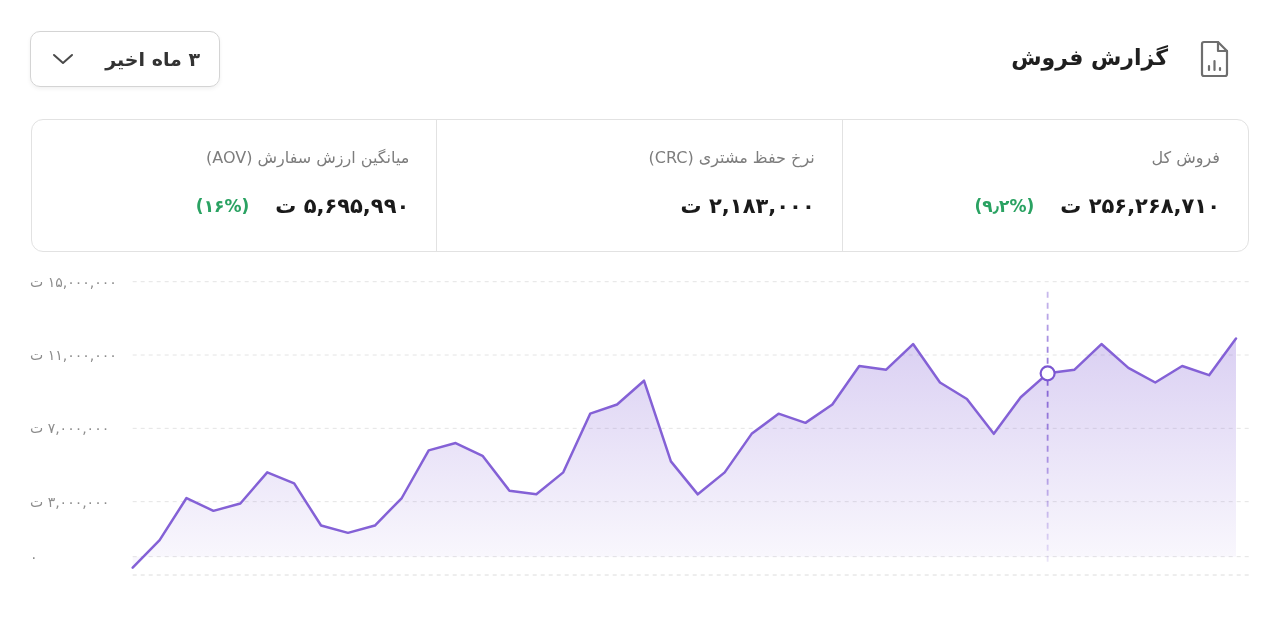 The height and width of the screenshot is (640, 1280). I want to click on y-tick-label: ۱۵,۰۰۰,۰۰۰ ت, so click(73, 281).